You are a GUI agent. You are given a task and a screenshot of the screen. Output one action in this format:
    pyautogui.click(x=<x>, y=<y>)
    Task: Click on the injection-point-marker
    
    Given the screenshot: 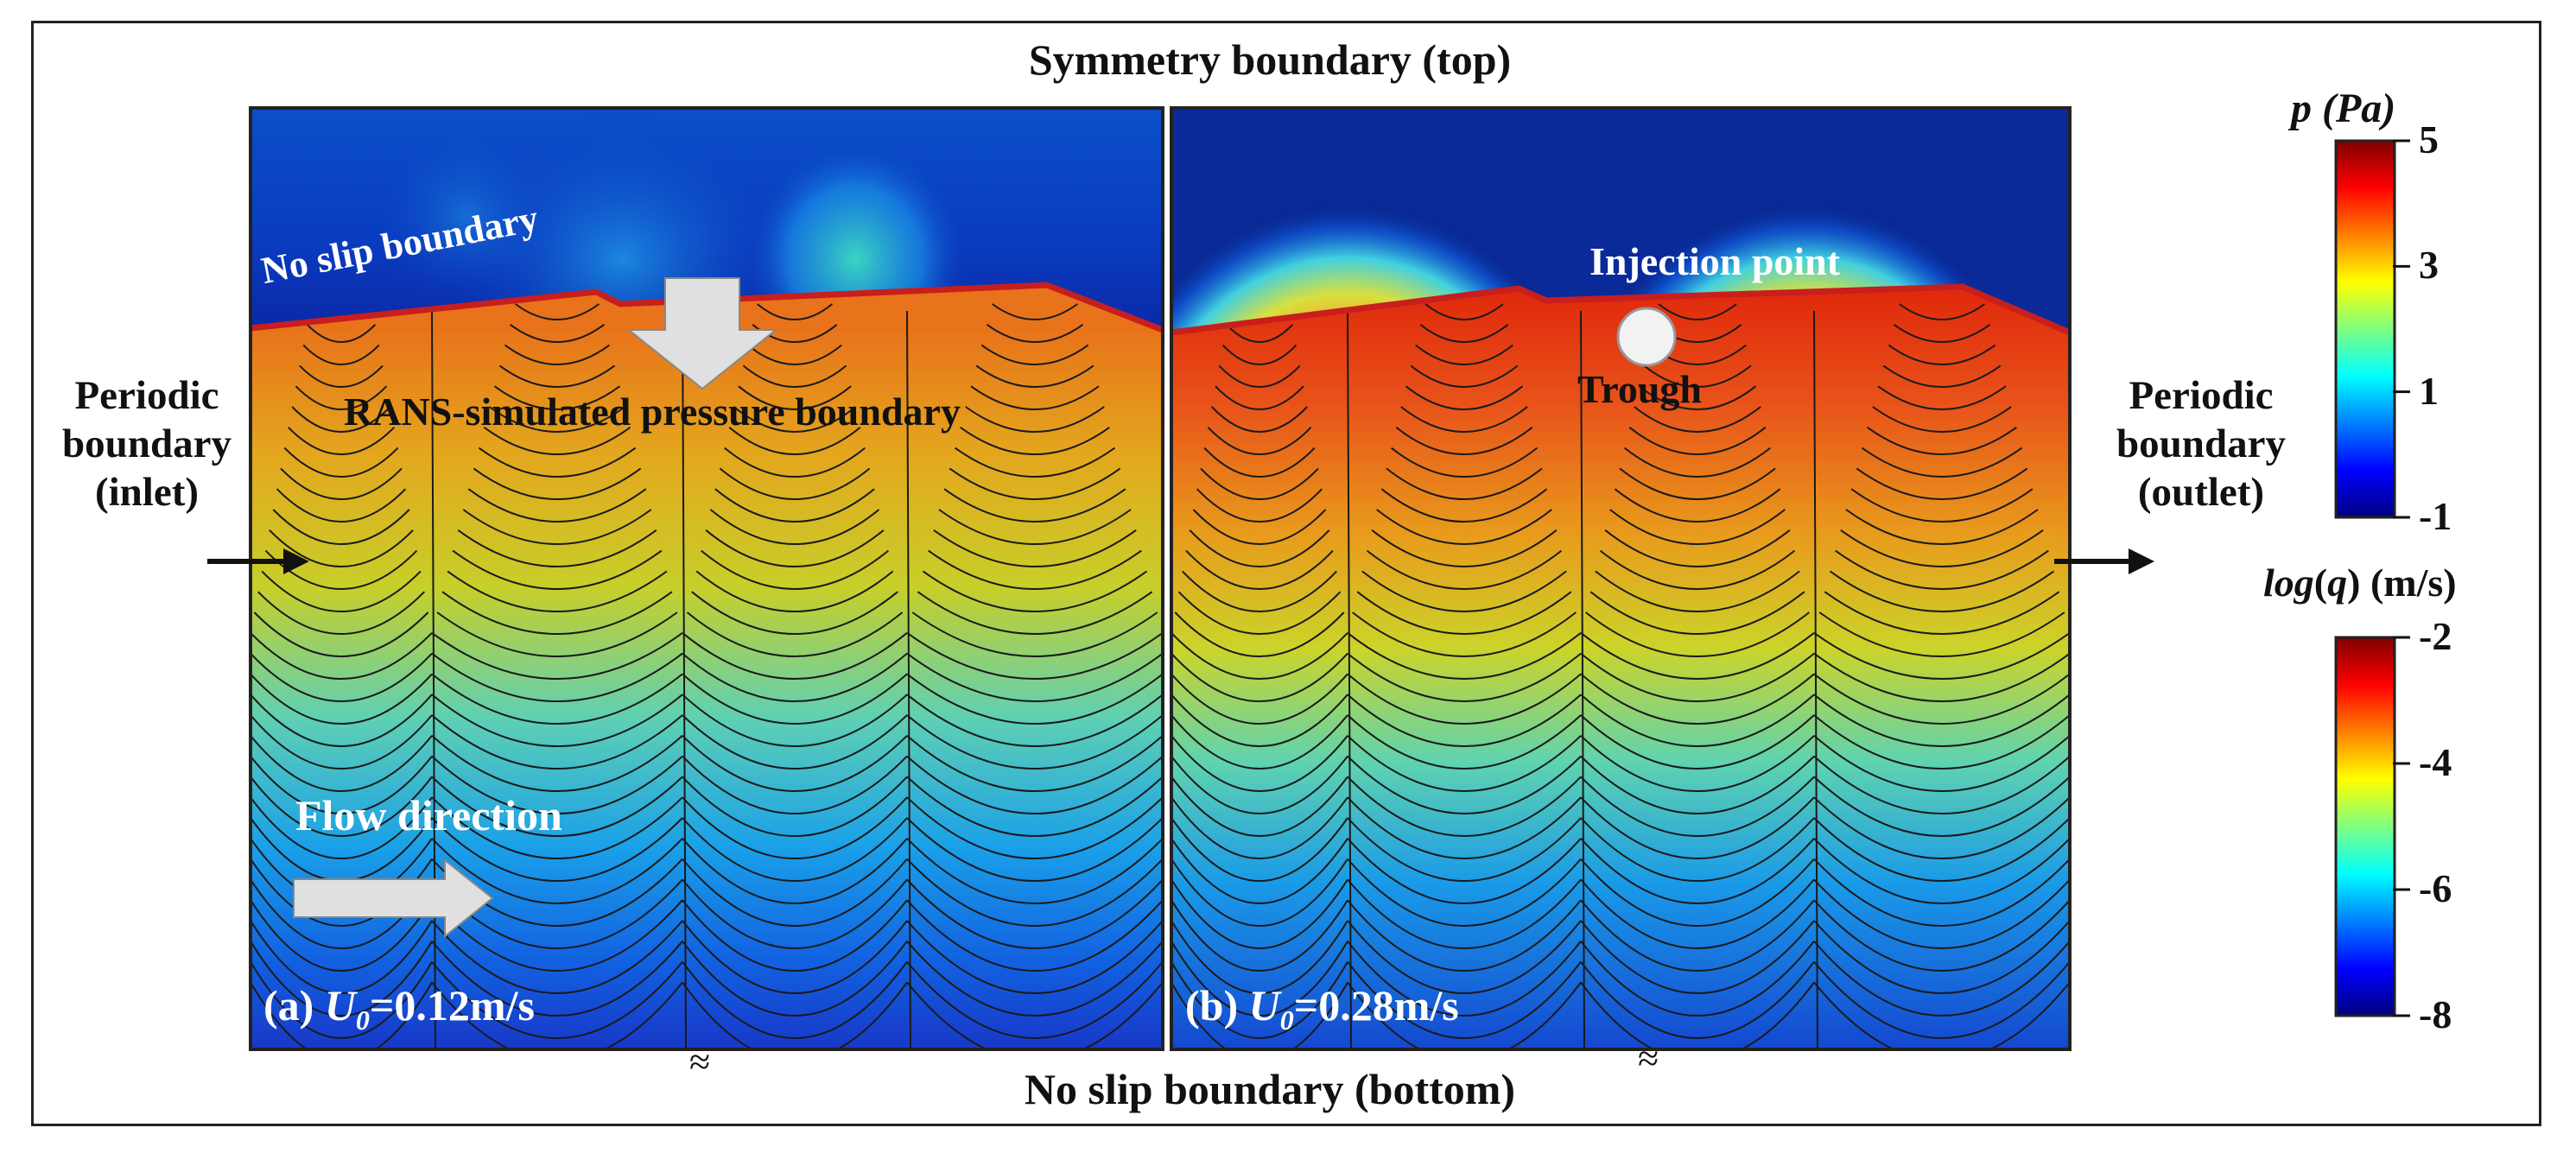 What is the action you would take?
    pyautogui.click(x=1646, y=337)
    